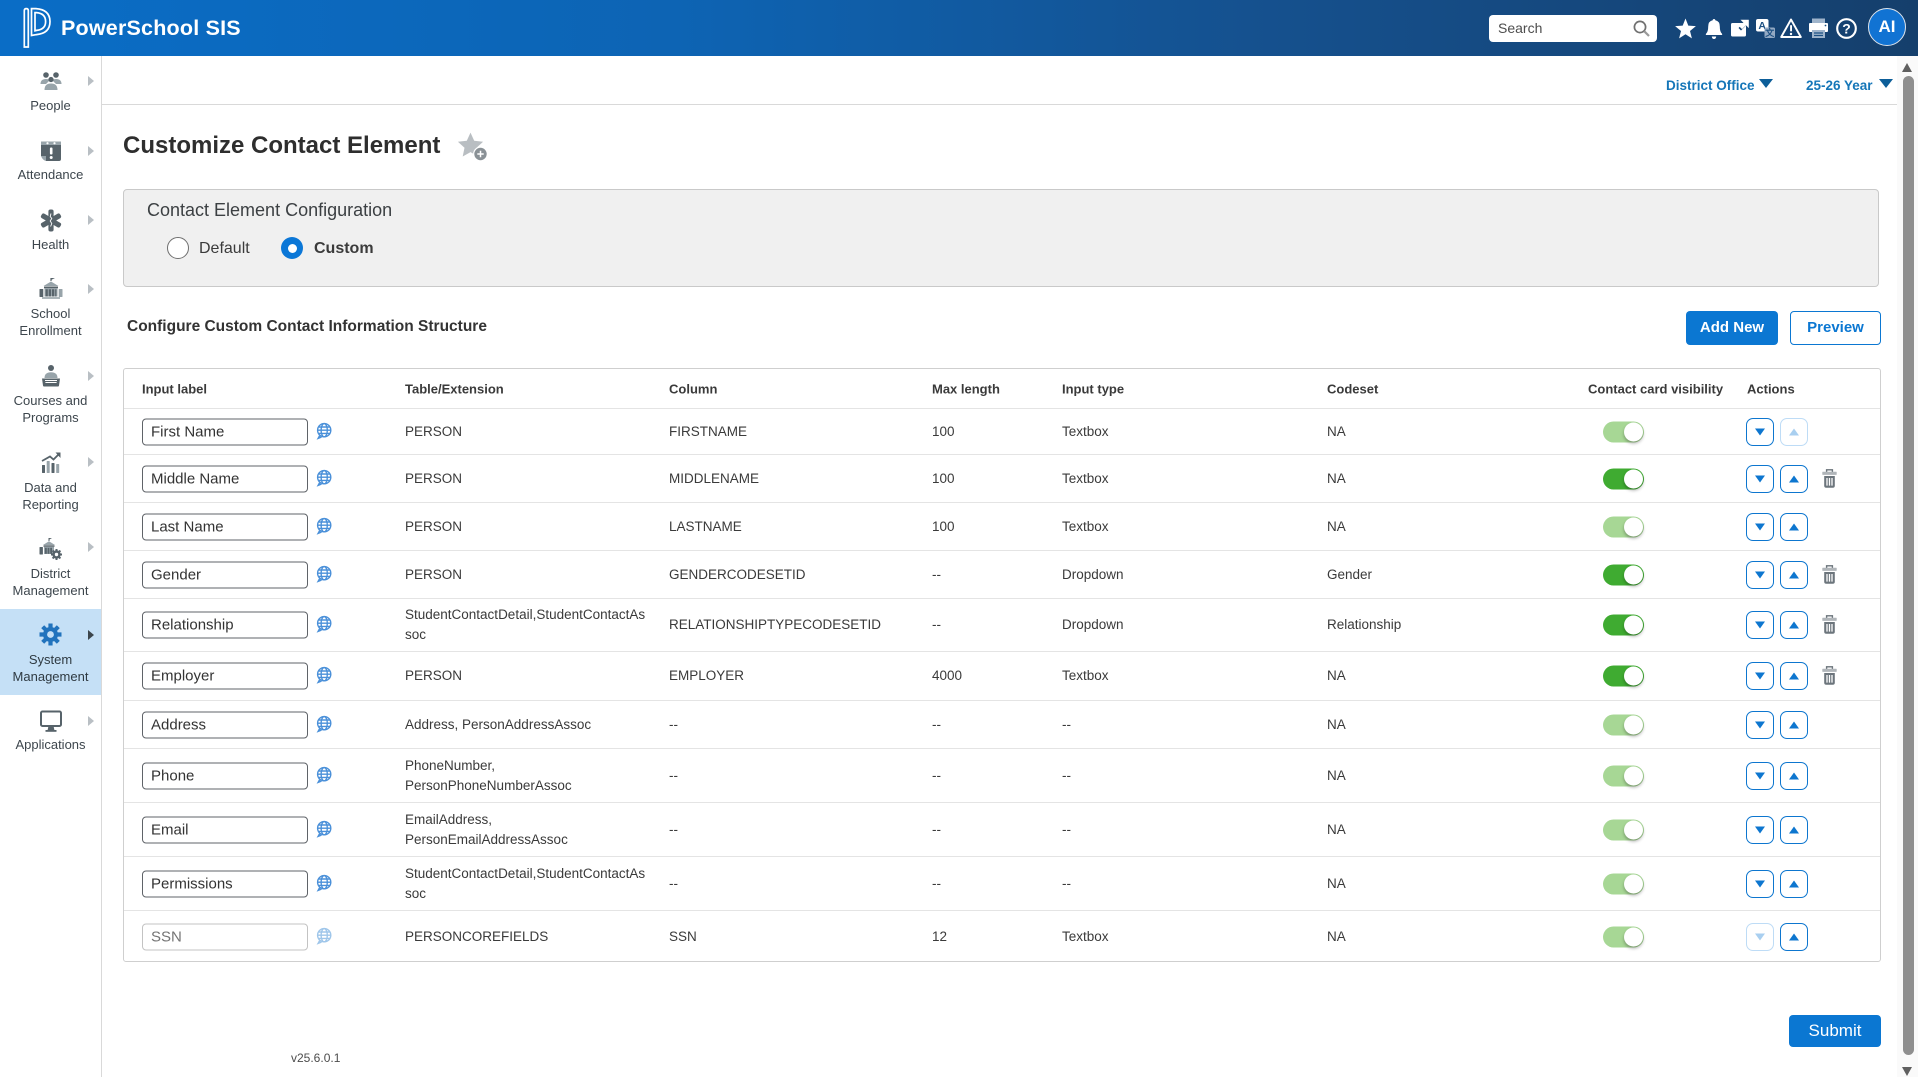  What do you see at coordinates (1769, 32) in the screenshot?
I see `svg-text: 文` at bounding box center [1769, 32].